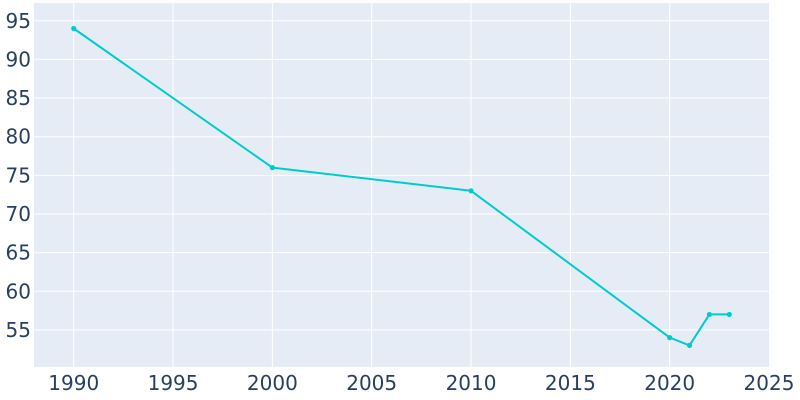  I want to click on x-tick-label: 2005, so click(371, 383).